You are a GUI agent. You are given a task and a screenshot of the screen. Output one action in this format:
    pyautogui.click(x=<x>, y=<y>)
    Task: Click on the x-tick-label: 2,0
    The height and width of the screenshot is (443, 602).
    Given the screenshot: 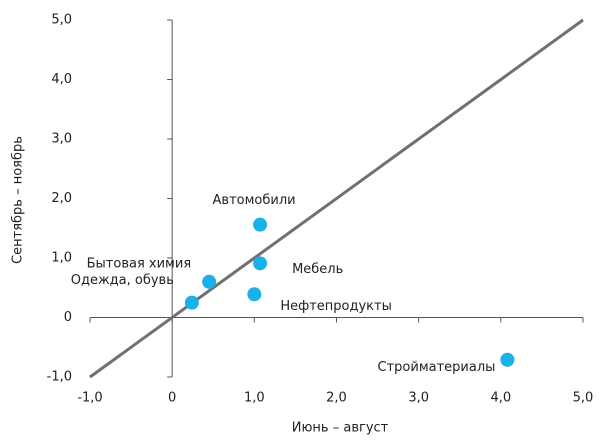 What is the action you would take?
    pyautogui.click(x=336, y=398)
    